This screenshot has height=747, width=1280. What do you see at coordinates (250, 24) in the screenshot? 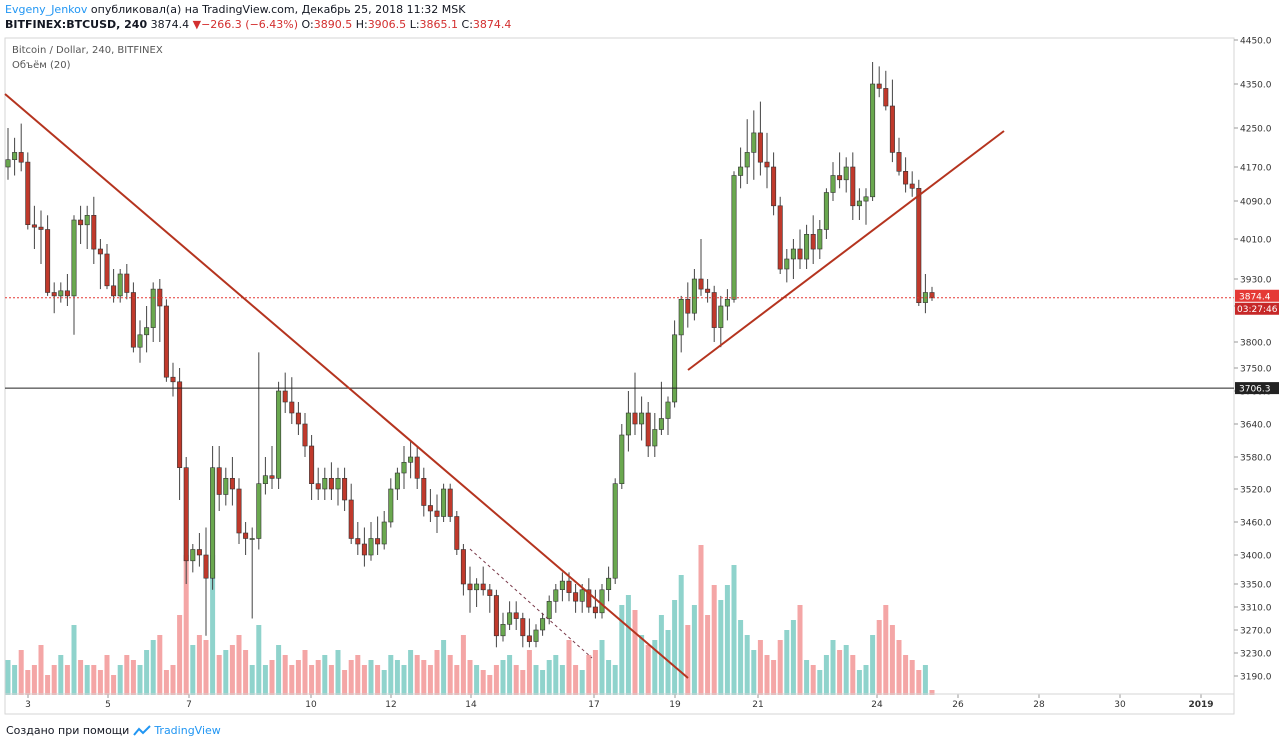
I see `change-value: −266.3 (−6.43%)` at bounding box center [250, 24].